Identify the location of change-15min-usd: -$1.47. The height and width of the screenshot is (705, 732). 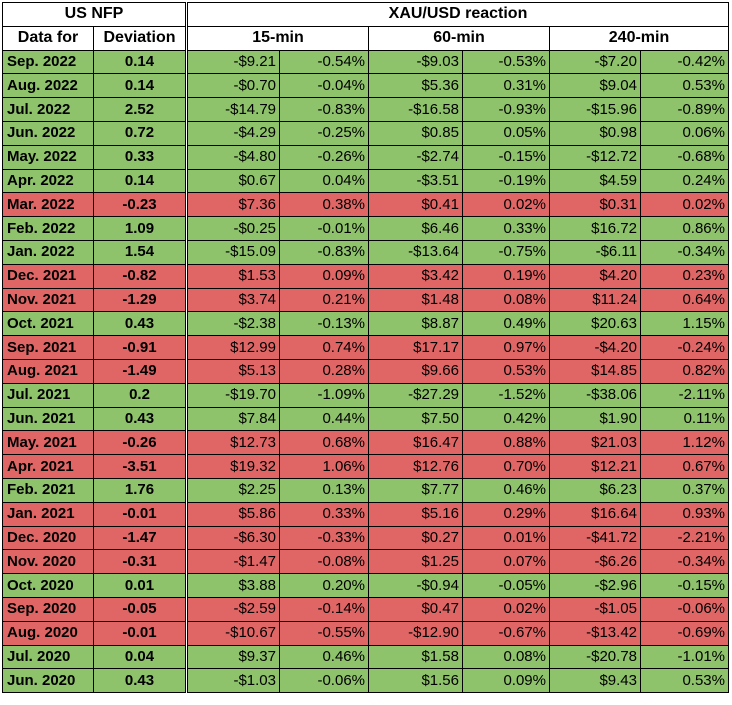
(233, 562).